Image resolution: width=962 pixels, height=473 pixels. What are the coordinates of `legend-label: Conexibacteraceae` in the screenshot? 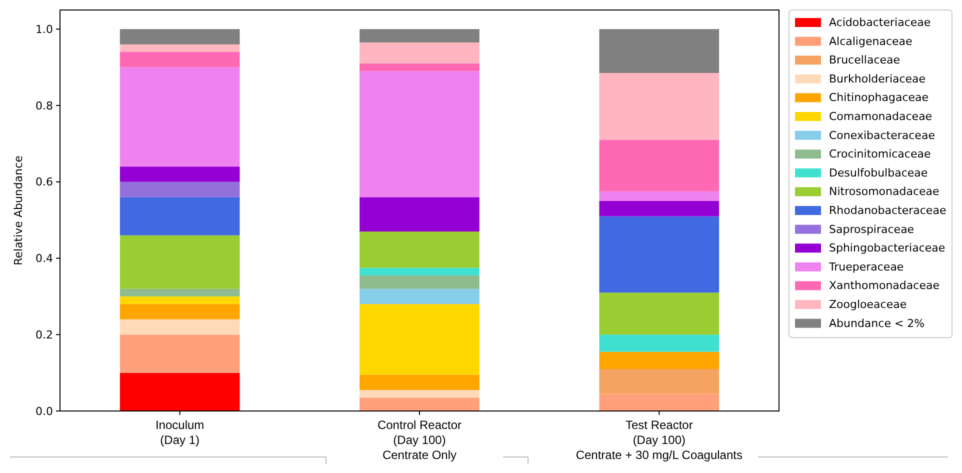 It's located at (882, 135).